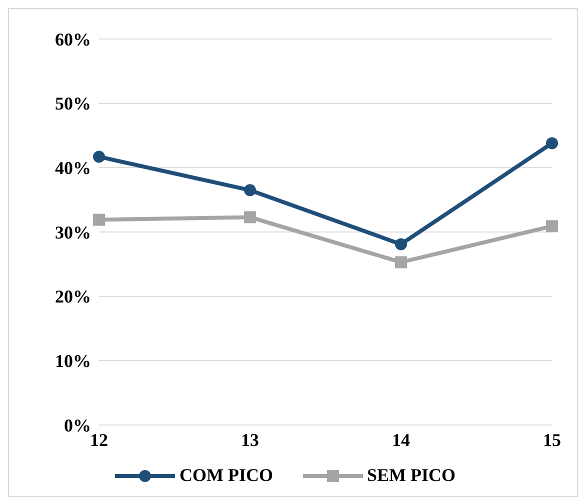 The width and height of the screenshot is (578, 497). What do you see at coordinates (77, 425) in the screenshot?
I see `y-tick-label: 0%` at bounding box center [77, 425].